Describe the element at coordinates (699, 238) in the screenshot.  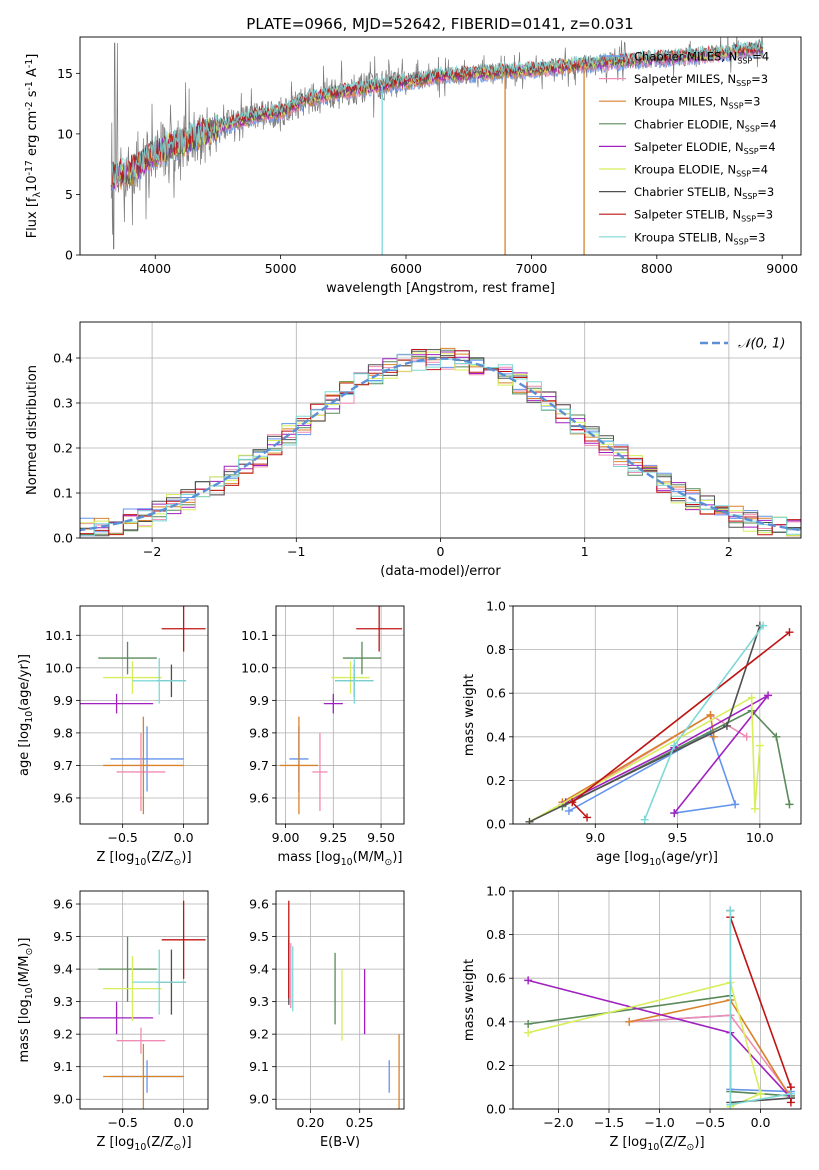
I see `legend-label: Kroupa STELIB, NSSP=3` at that location.